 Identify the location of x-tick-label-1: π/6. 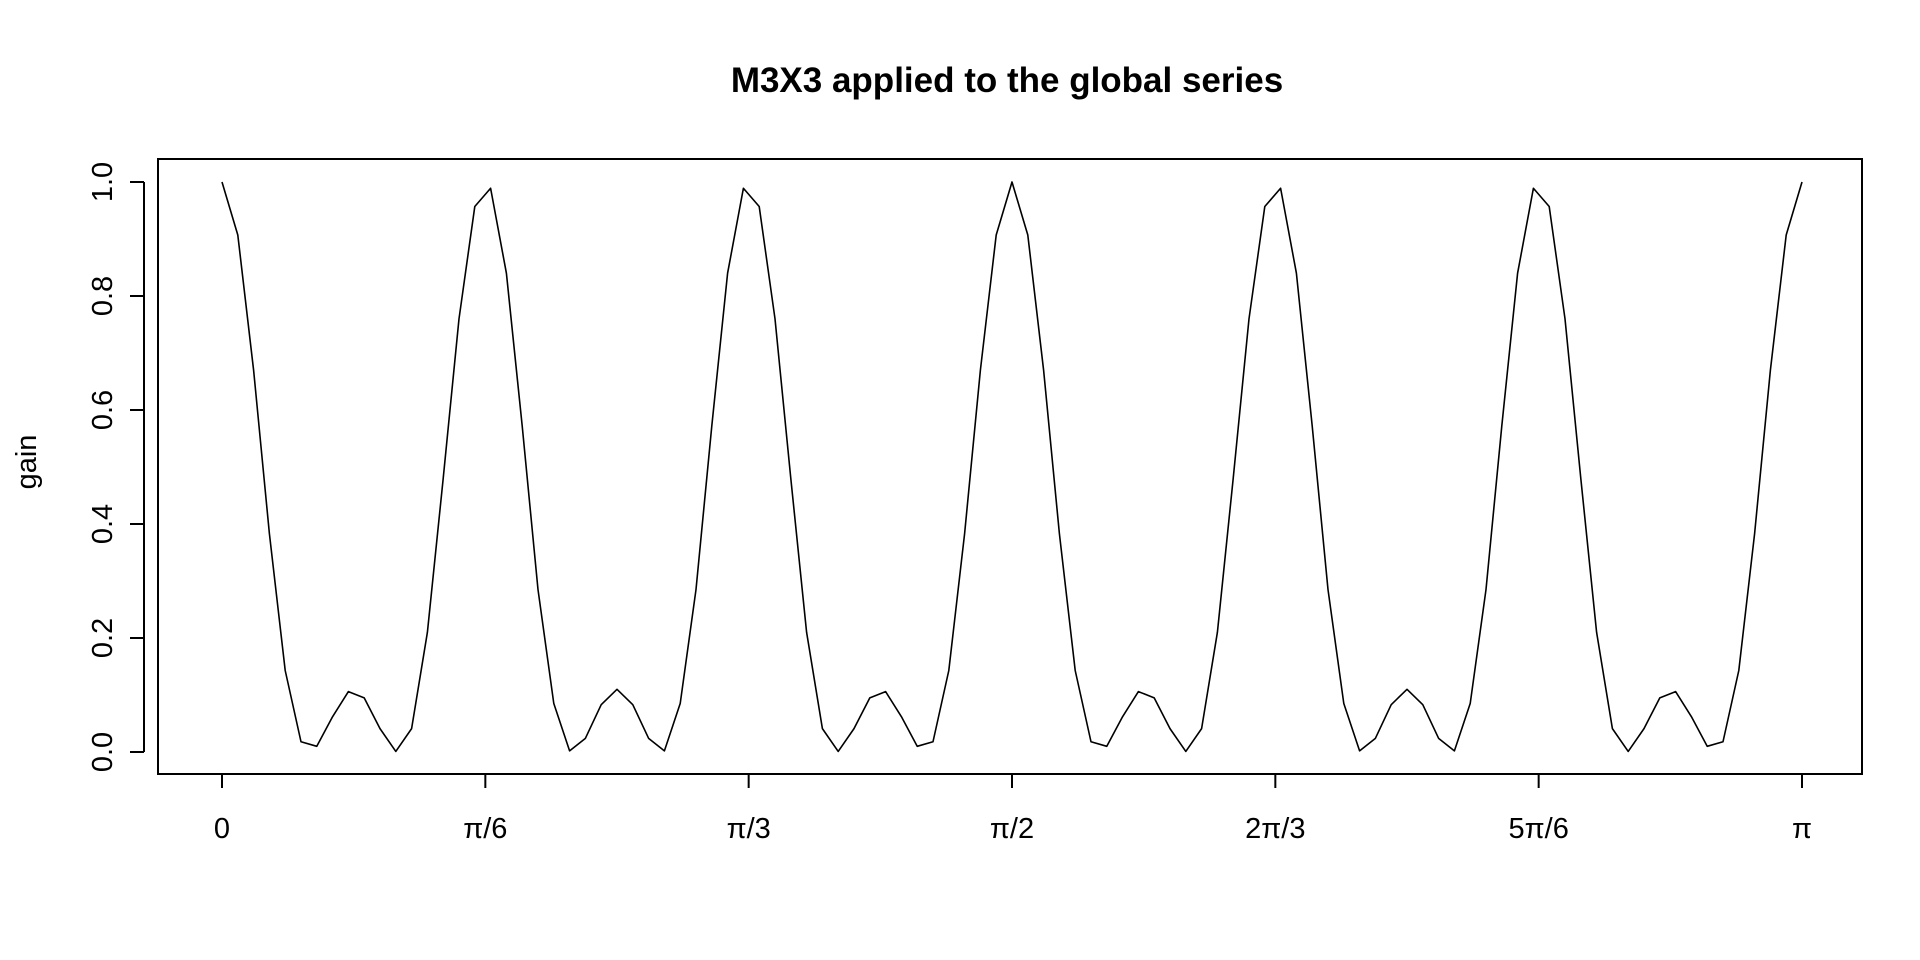
(485, 829).